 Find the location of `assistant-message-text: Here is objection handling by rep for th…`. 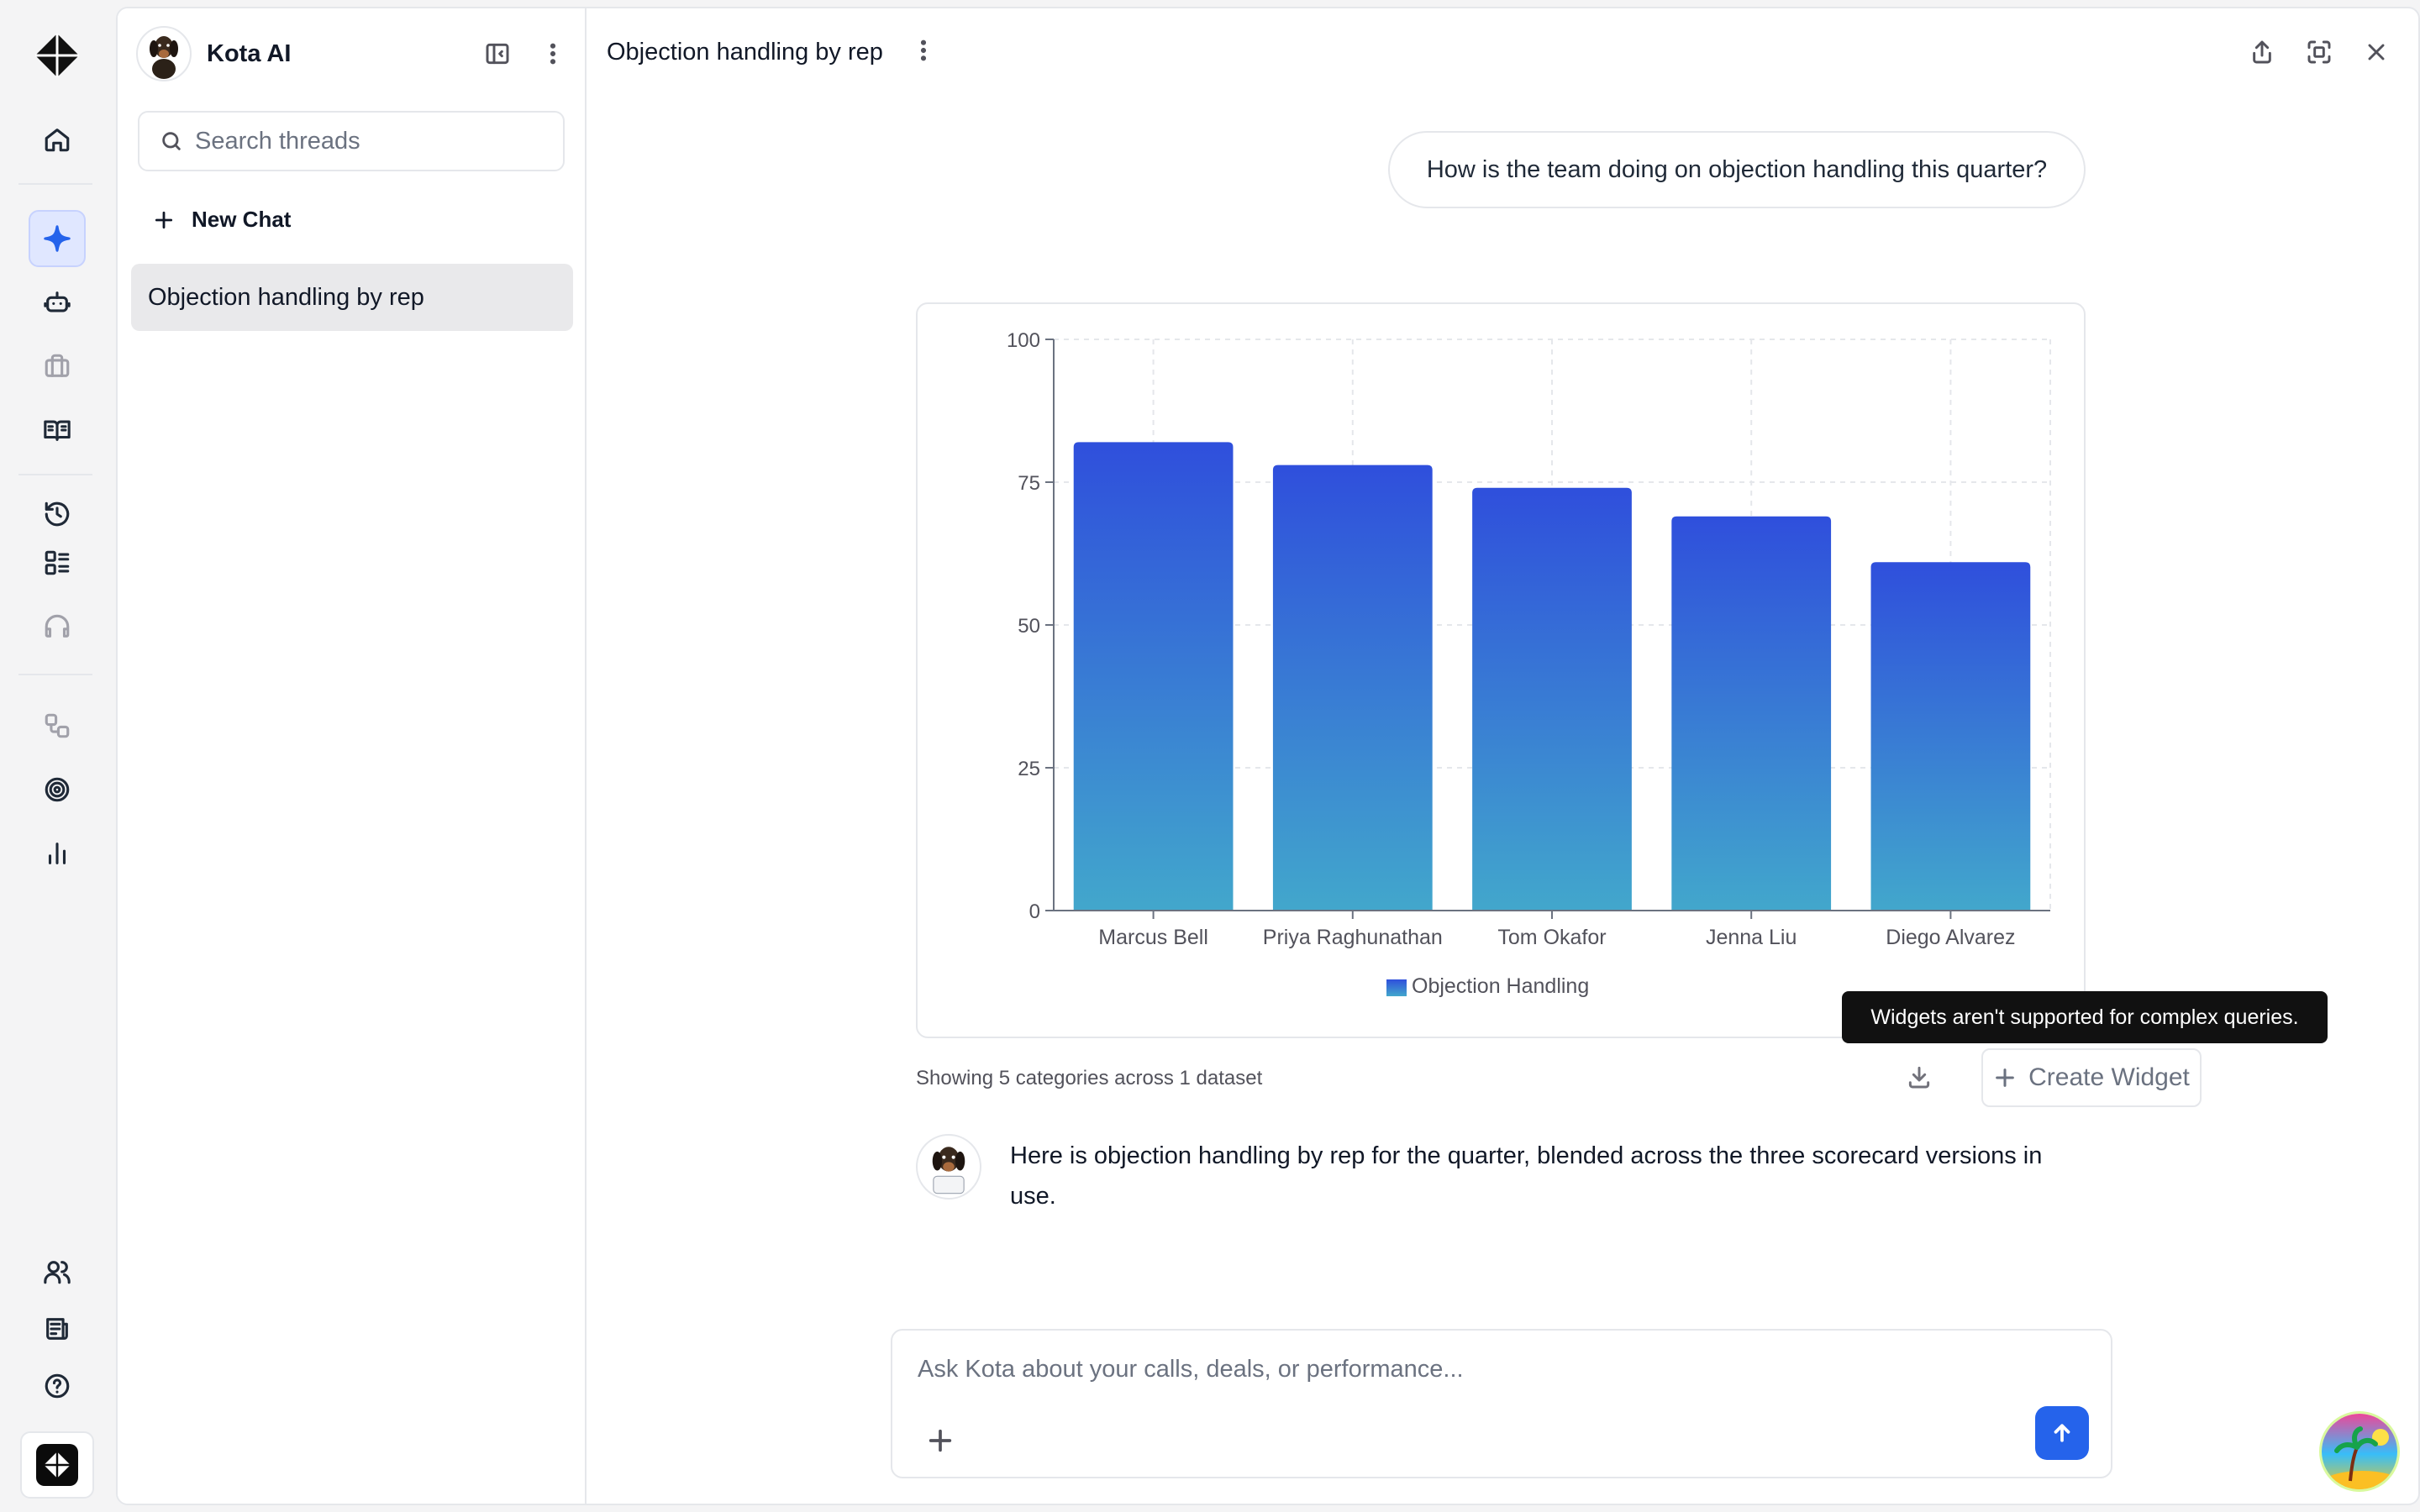

assistant-message-text: Here is objection handling by rep for th… is located at coordinates (1527, 1176).